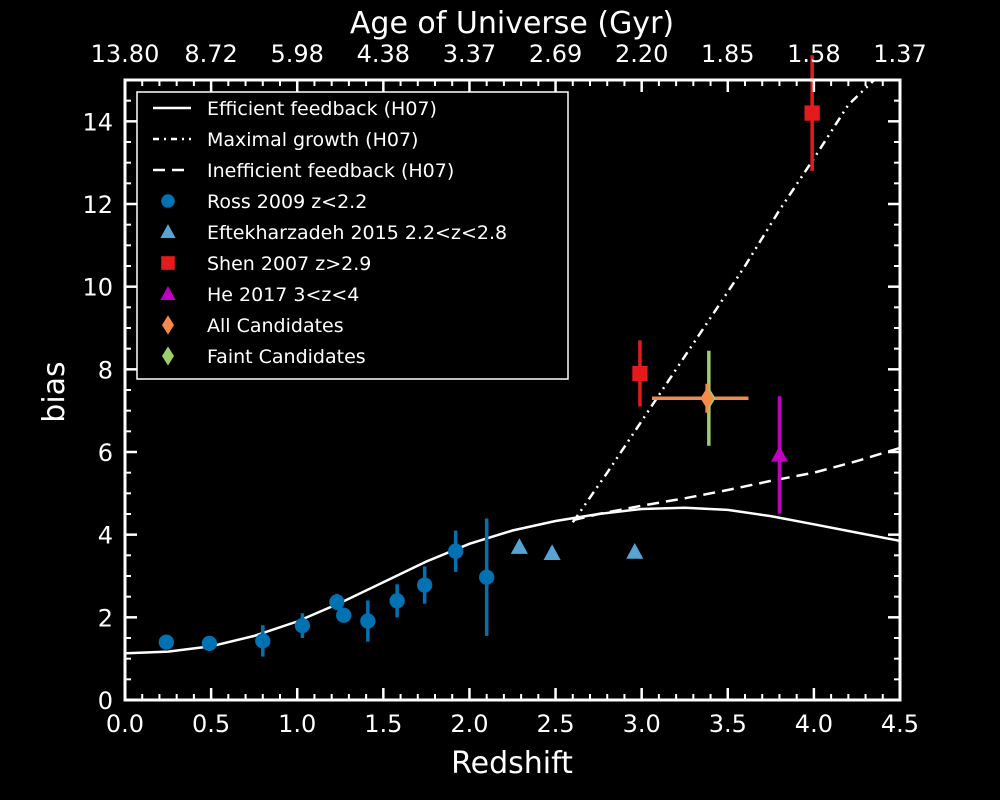 The height and width of the screenshot is (800, 1000). I want to click on point-s0-p2, so click(263, 641).